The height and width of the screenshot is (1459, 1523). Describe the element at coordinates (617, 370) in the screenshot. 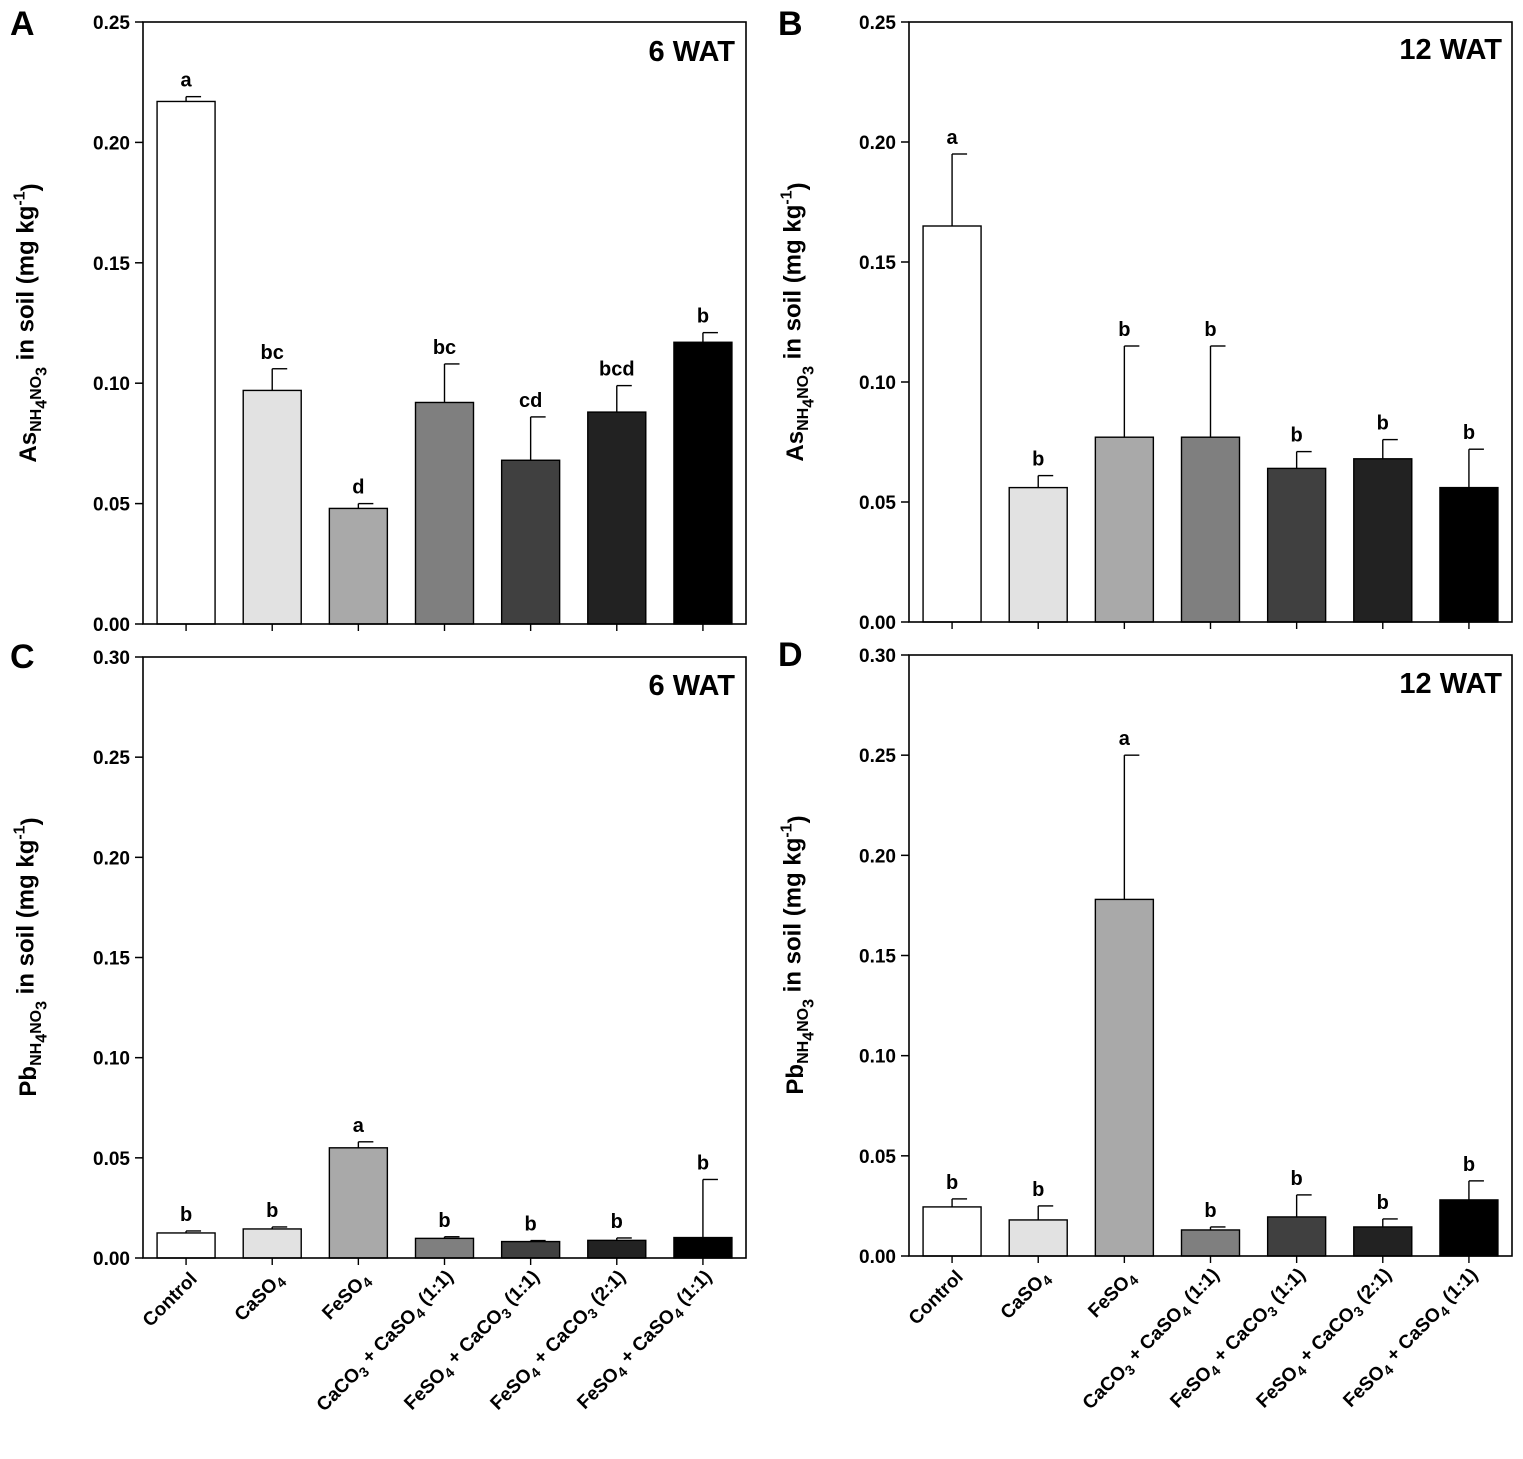

I see `significance-letter: bcd` at that location.